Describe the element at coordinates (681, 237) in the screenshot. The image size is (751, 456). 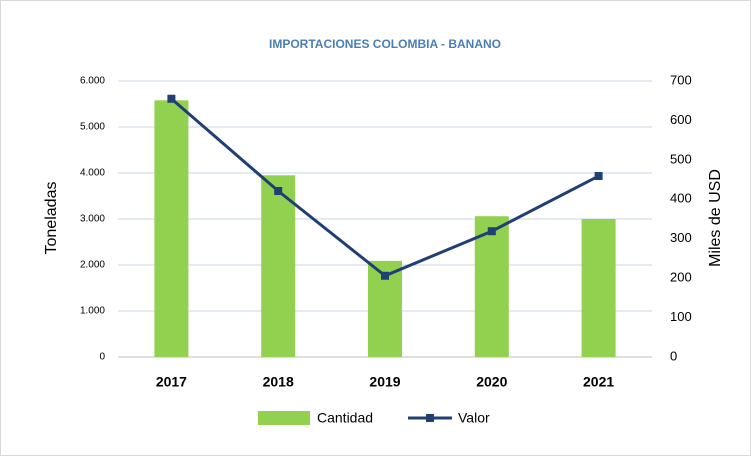
I see `y2-tick-label: 300` at that location.